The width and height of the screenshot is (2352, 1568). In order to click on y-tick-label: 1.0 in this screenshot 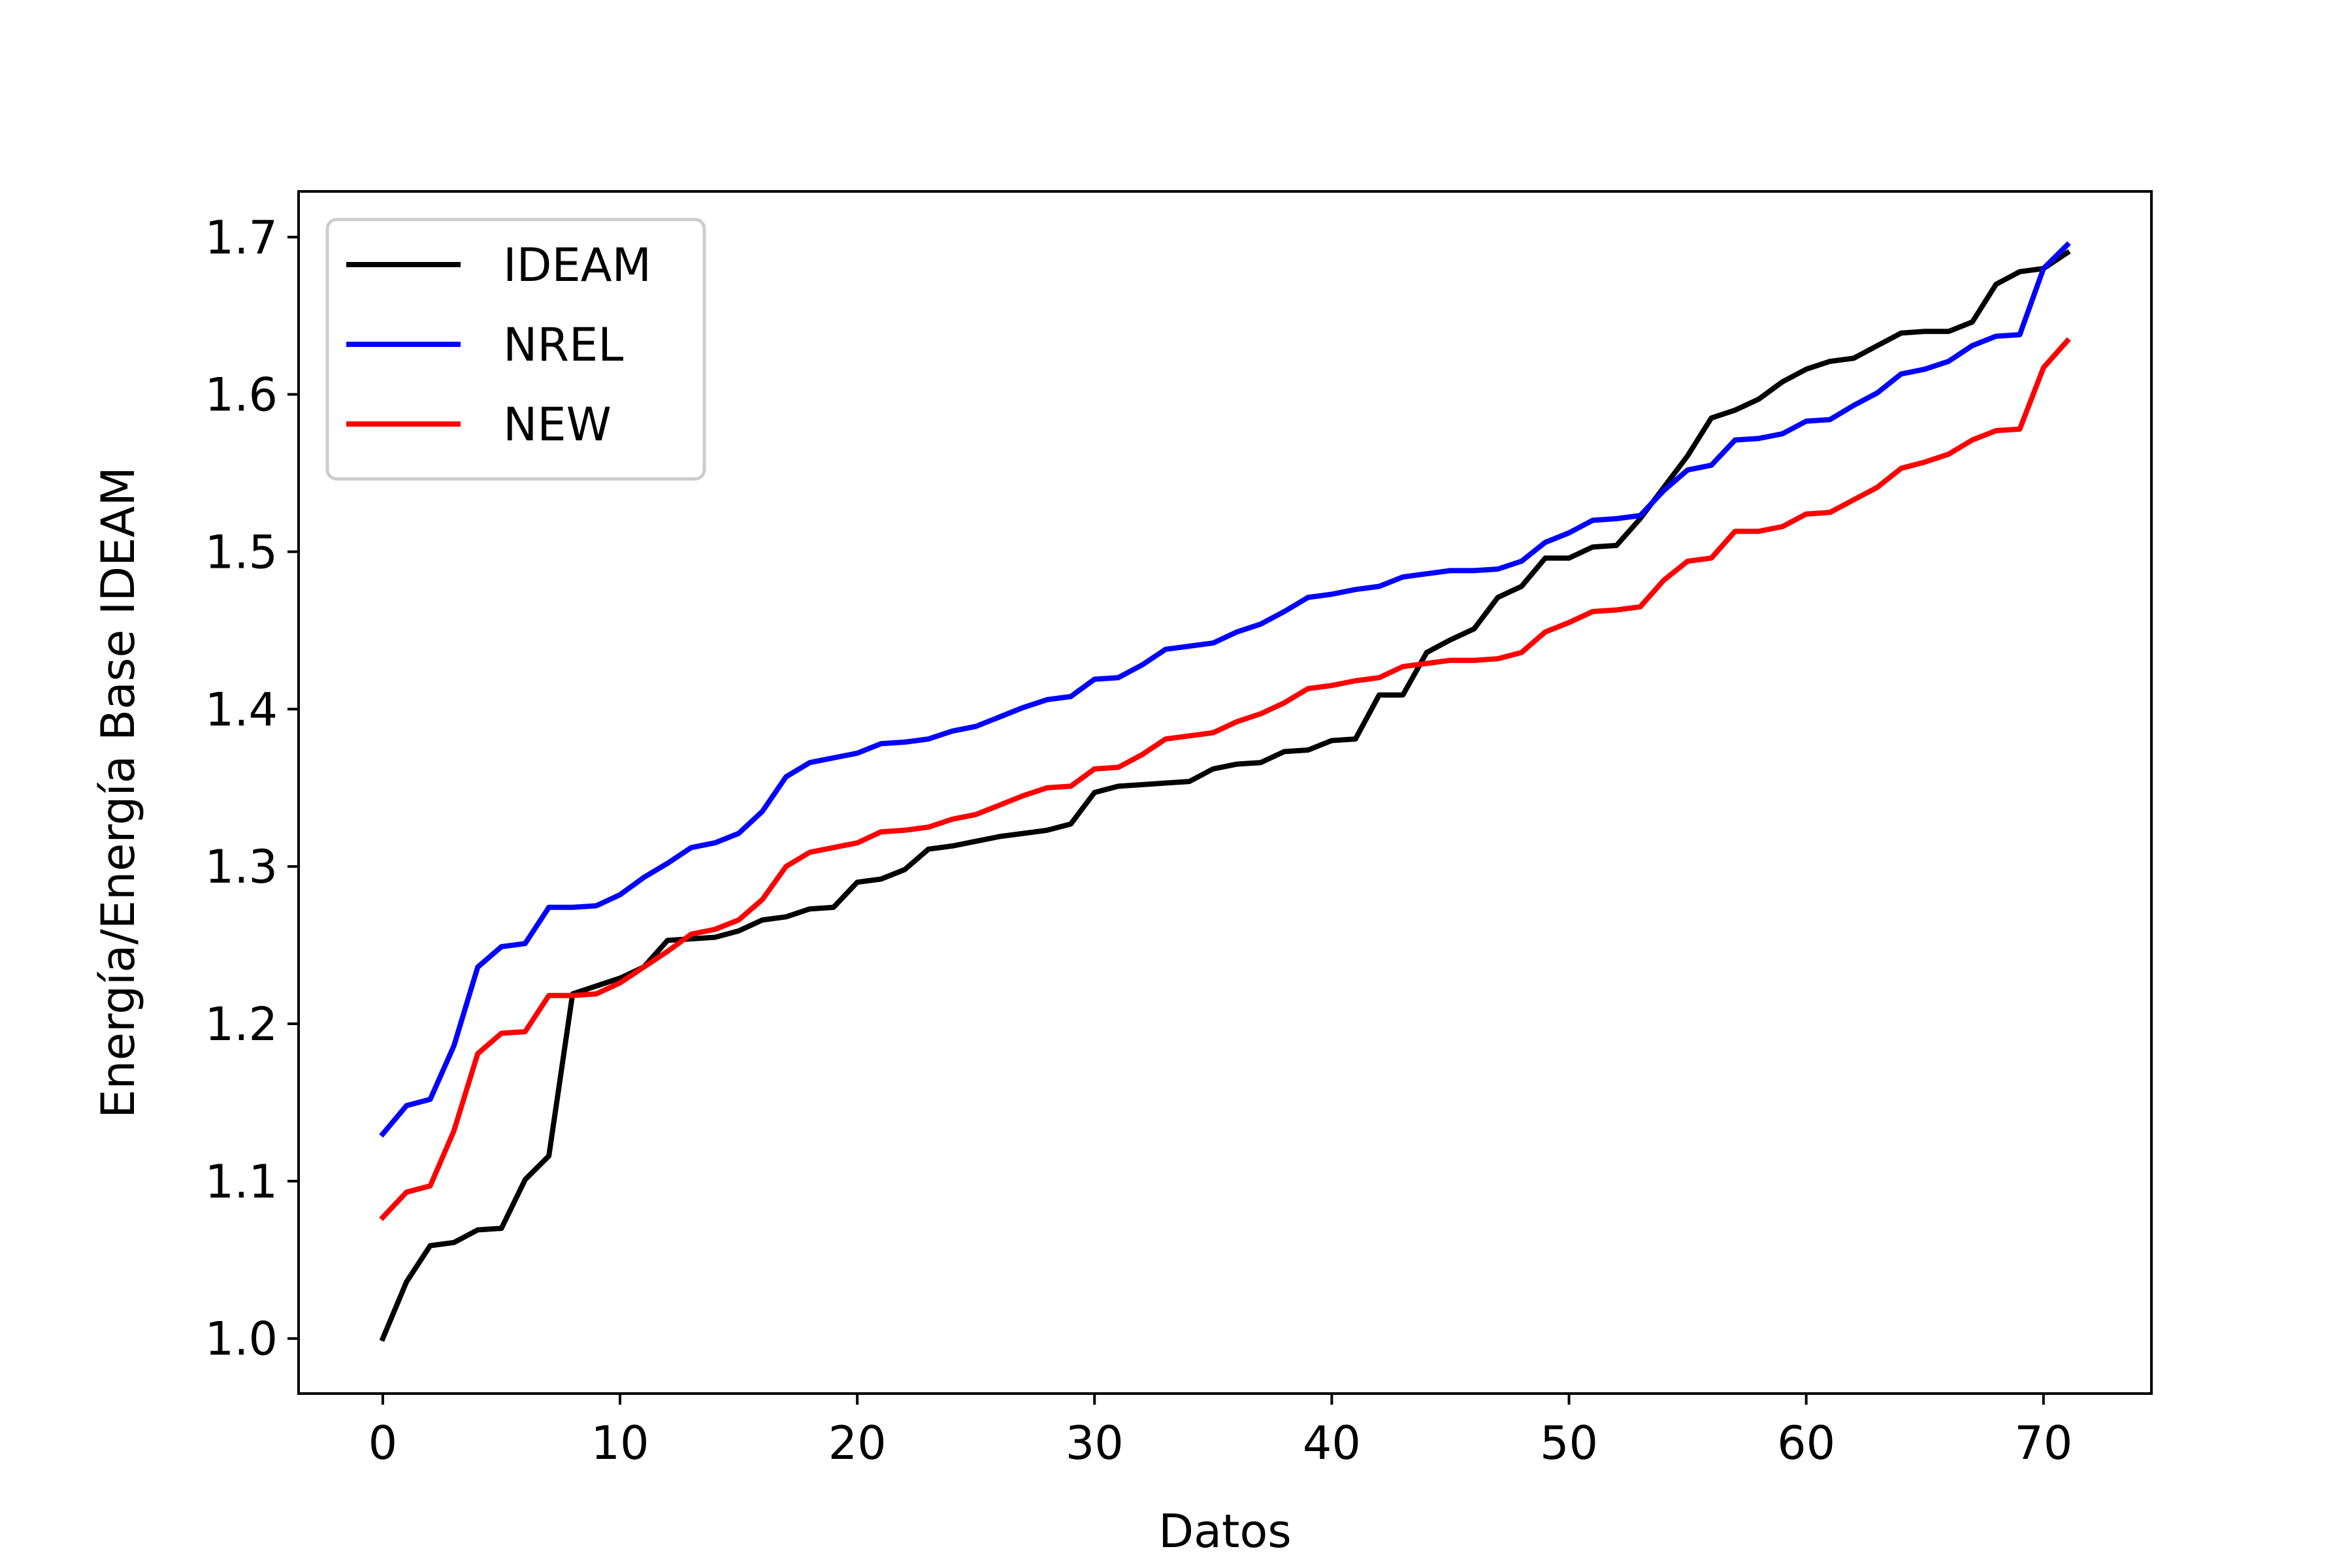, I will do `click(241, 1339)`.